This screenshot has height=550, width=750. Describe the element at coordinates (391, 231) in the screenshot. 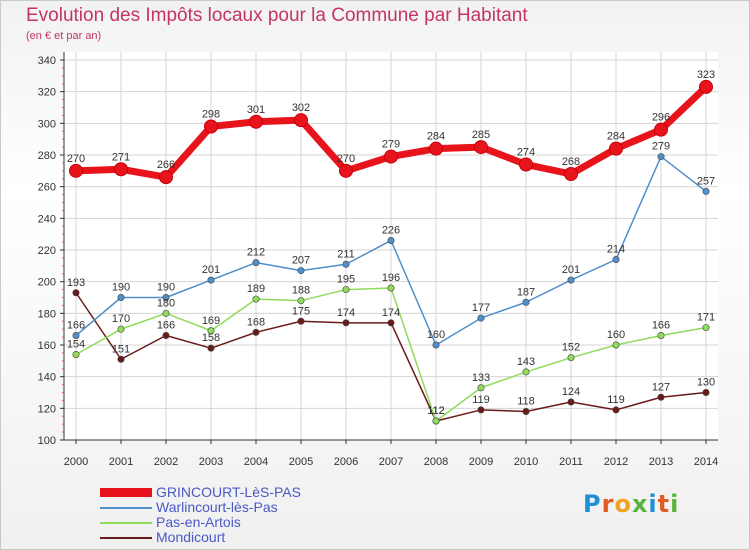

I see `data-label: 226` at that location.